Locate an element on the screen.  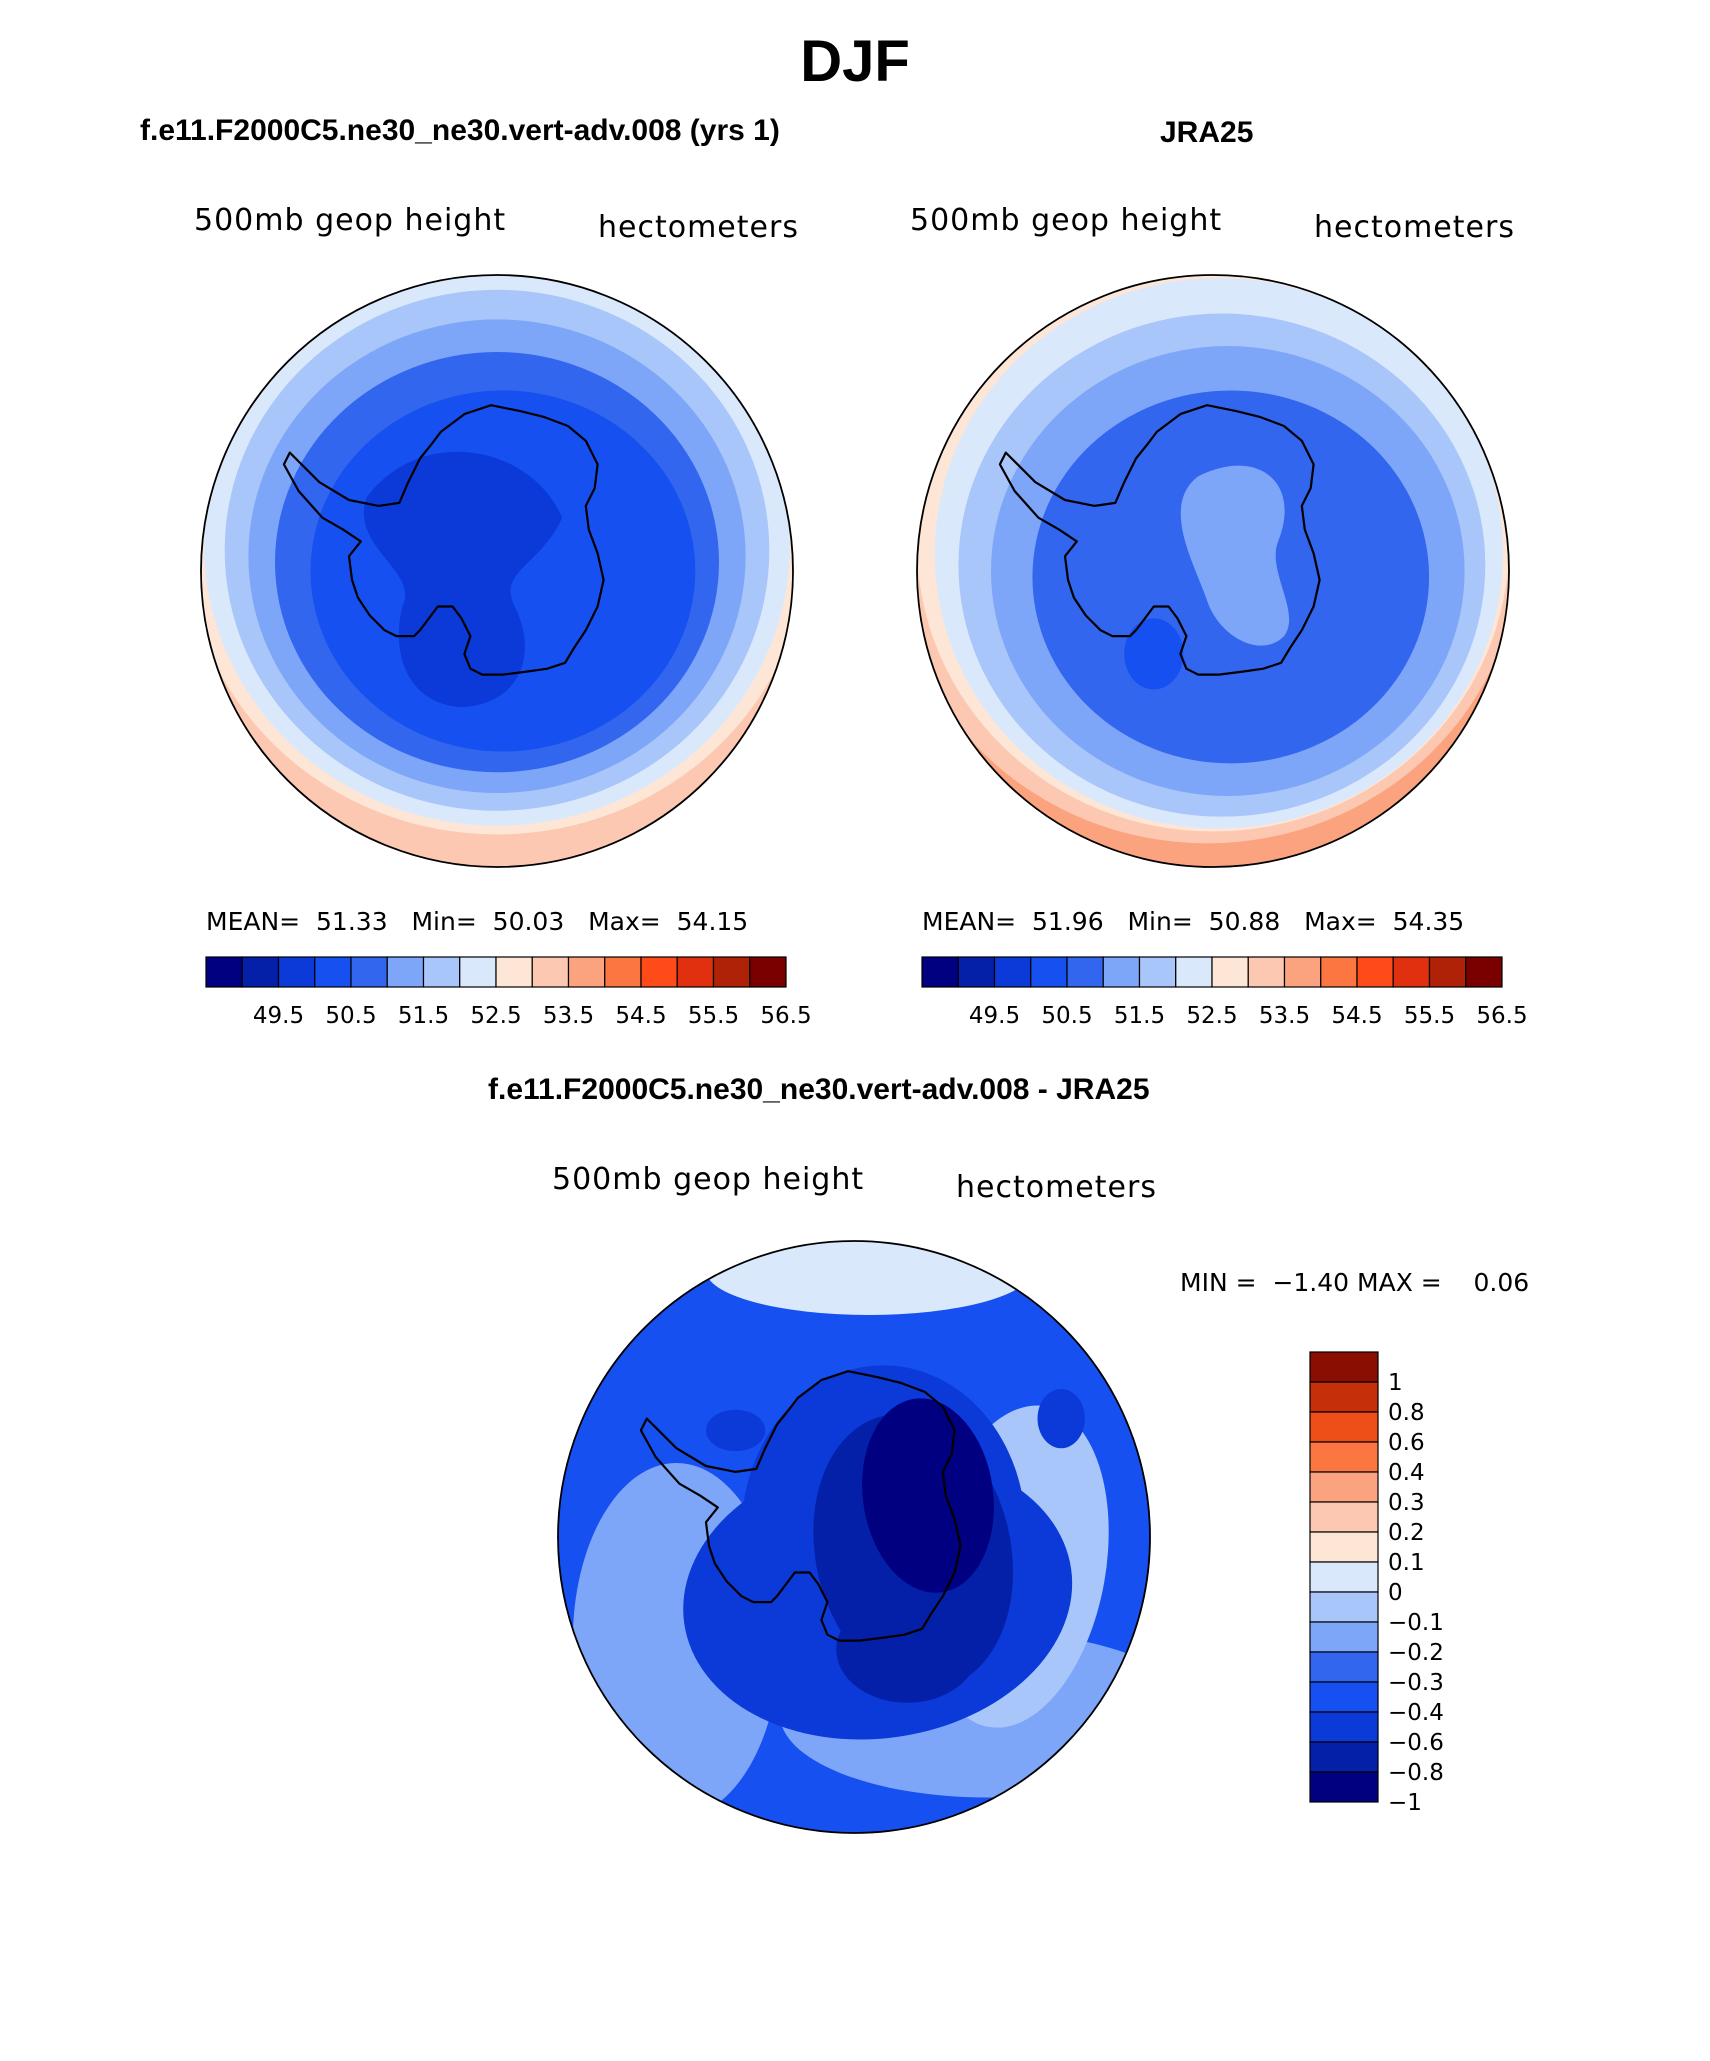
panel-2-right-label: hectometers is located at coordinates (1414, 227).